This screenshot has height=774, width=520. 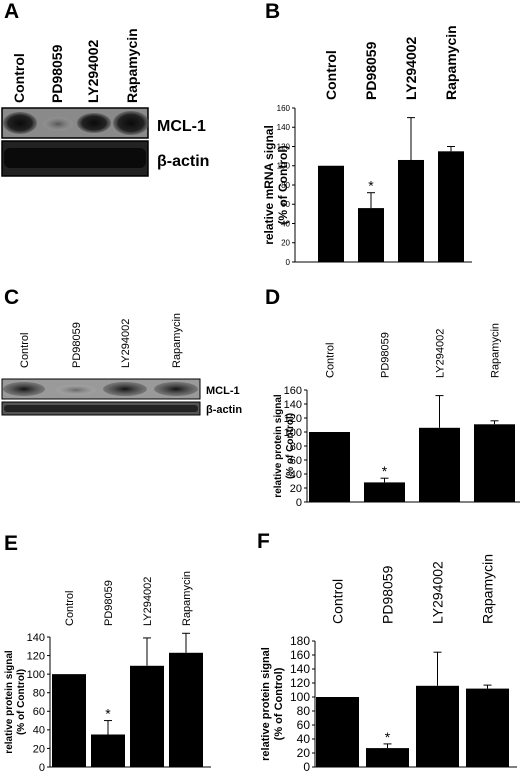 I want to click on lane-label: Rapamycin, so click(x=177, y=340).